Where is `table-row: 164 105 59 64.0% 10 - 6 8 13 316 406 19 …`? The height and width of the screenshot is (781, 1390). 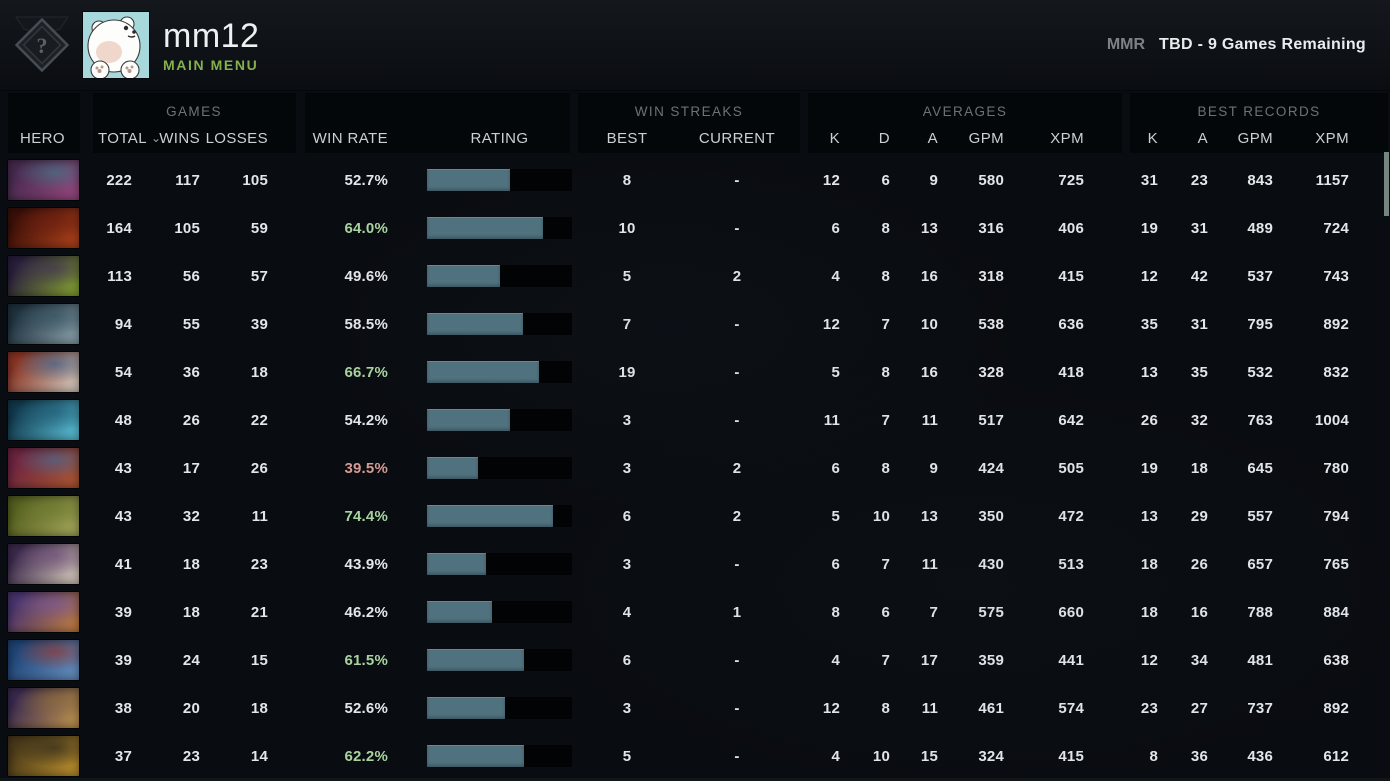
table-row: 164 105 59 64.0% 10 - 6 8 13 316 406 19 … is located at coordinates (695, 228).